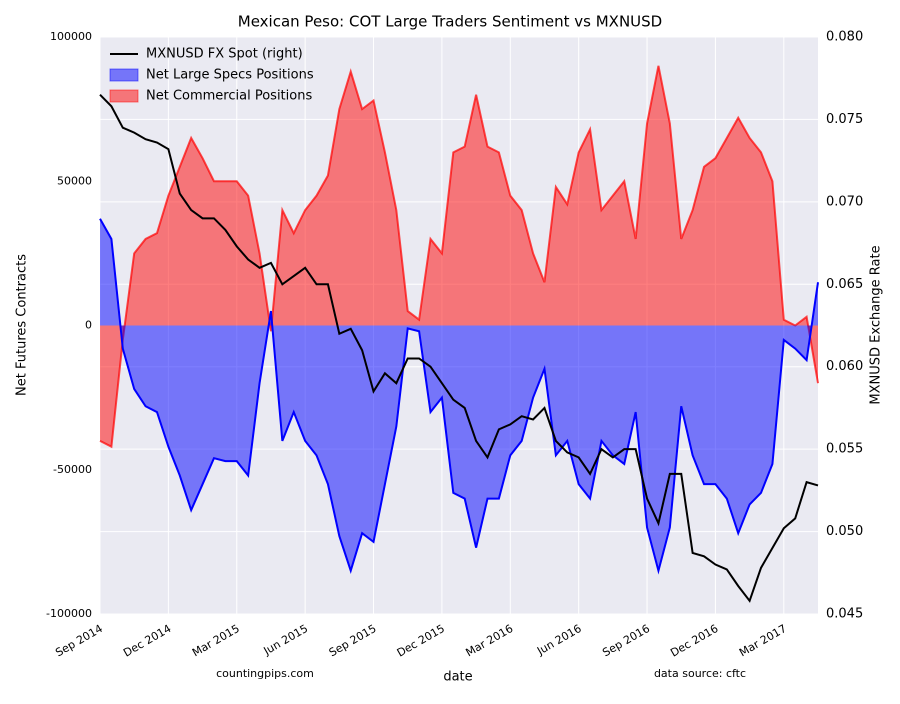 This screenshot has width=900, height=704. What do you see at coordinates (844, 449) in the screenshot?
I see `y2-tick-label: 0.055` at bounding box center [844, 449].